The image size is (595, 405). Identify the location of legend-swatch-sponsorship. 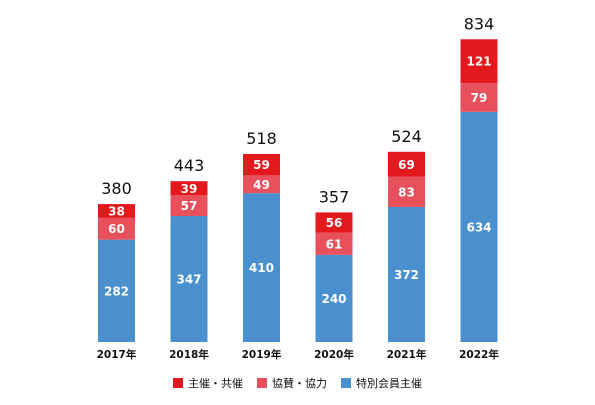
(262, 383).